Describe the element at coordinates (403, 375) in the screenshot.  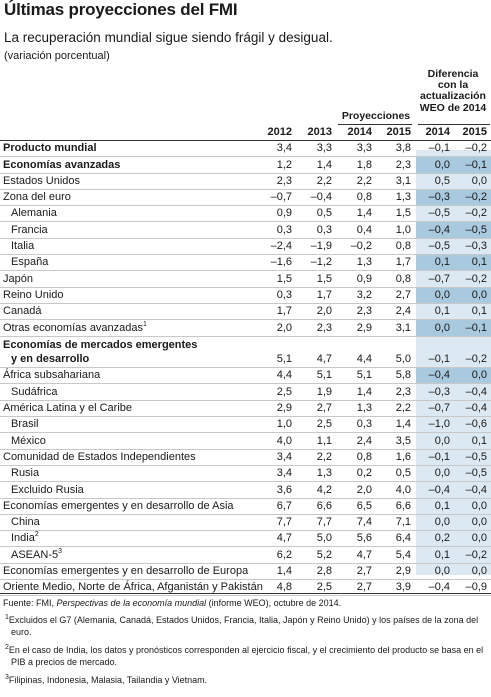
I see `value-cell: 5,8` at that location.